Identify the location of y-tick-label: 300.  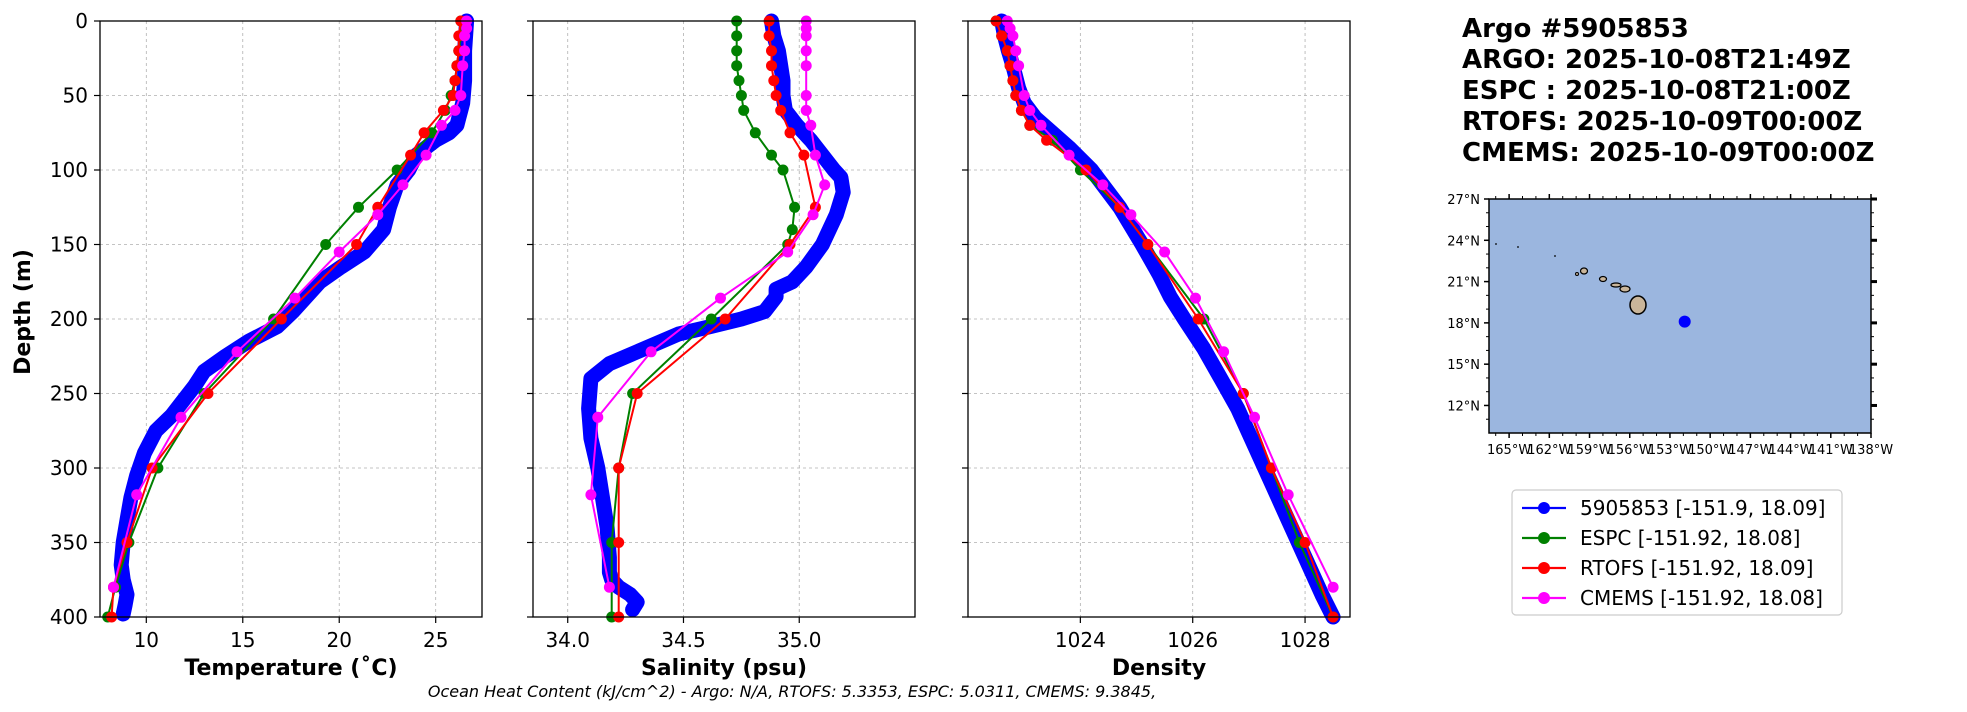
(69, 468).